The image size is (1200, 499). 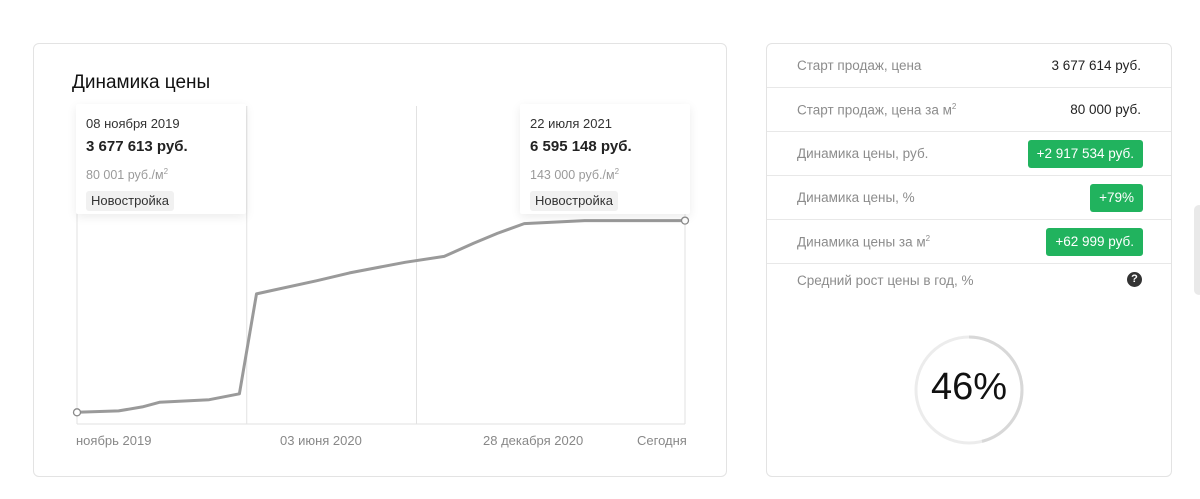 What do you see at coordinates (662, 440) in the screenshot?
I see `x-axis-label-today: Сегодня` at bounding box center [662, 440].